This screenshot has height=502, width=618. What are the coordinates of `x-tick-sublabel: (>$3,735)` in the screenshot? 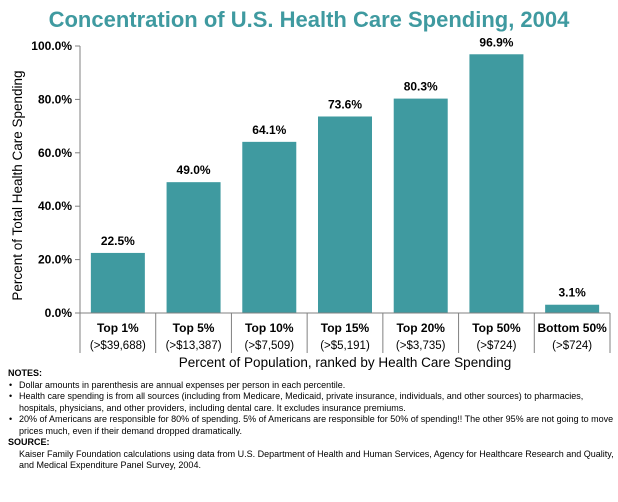 It's located at (421, 346).